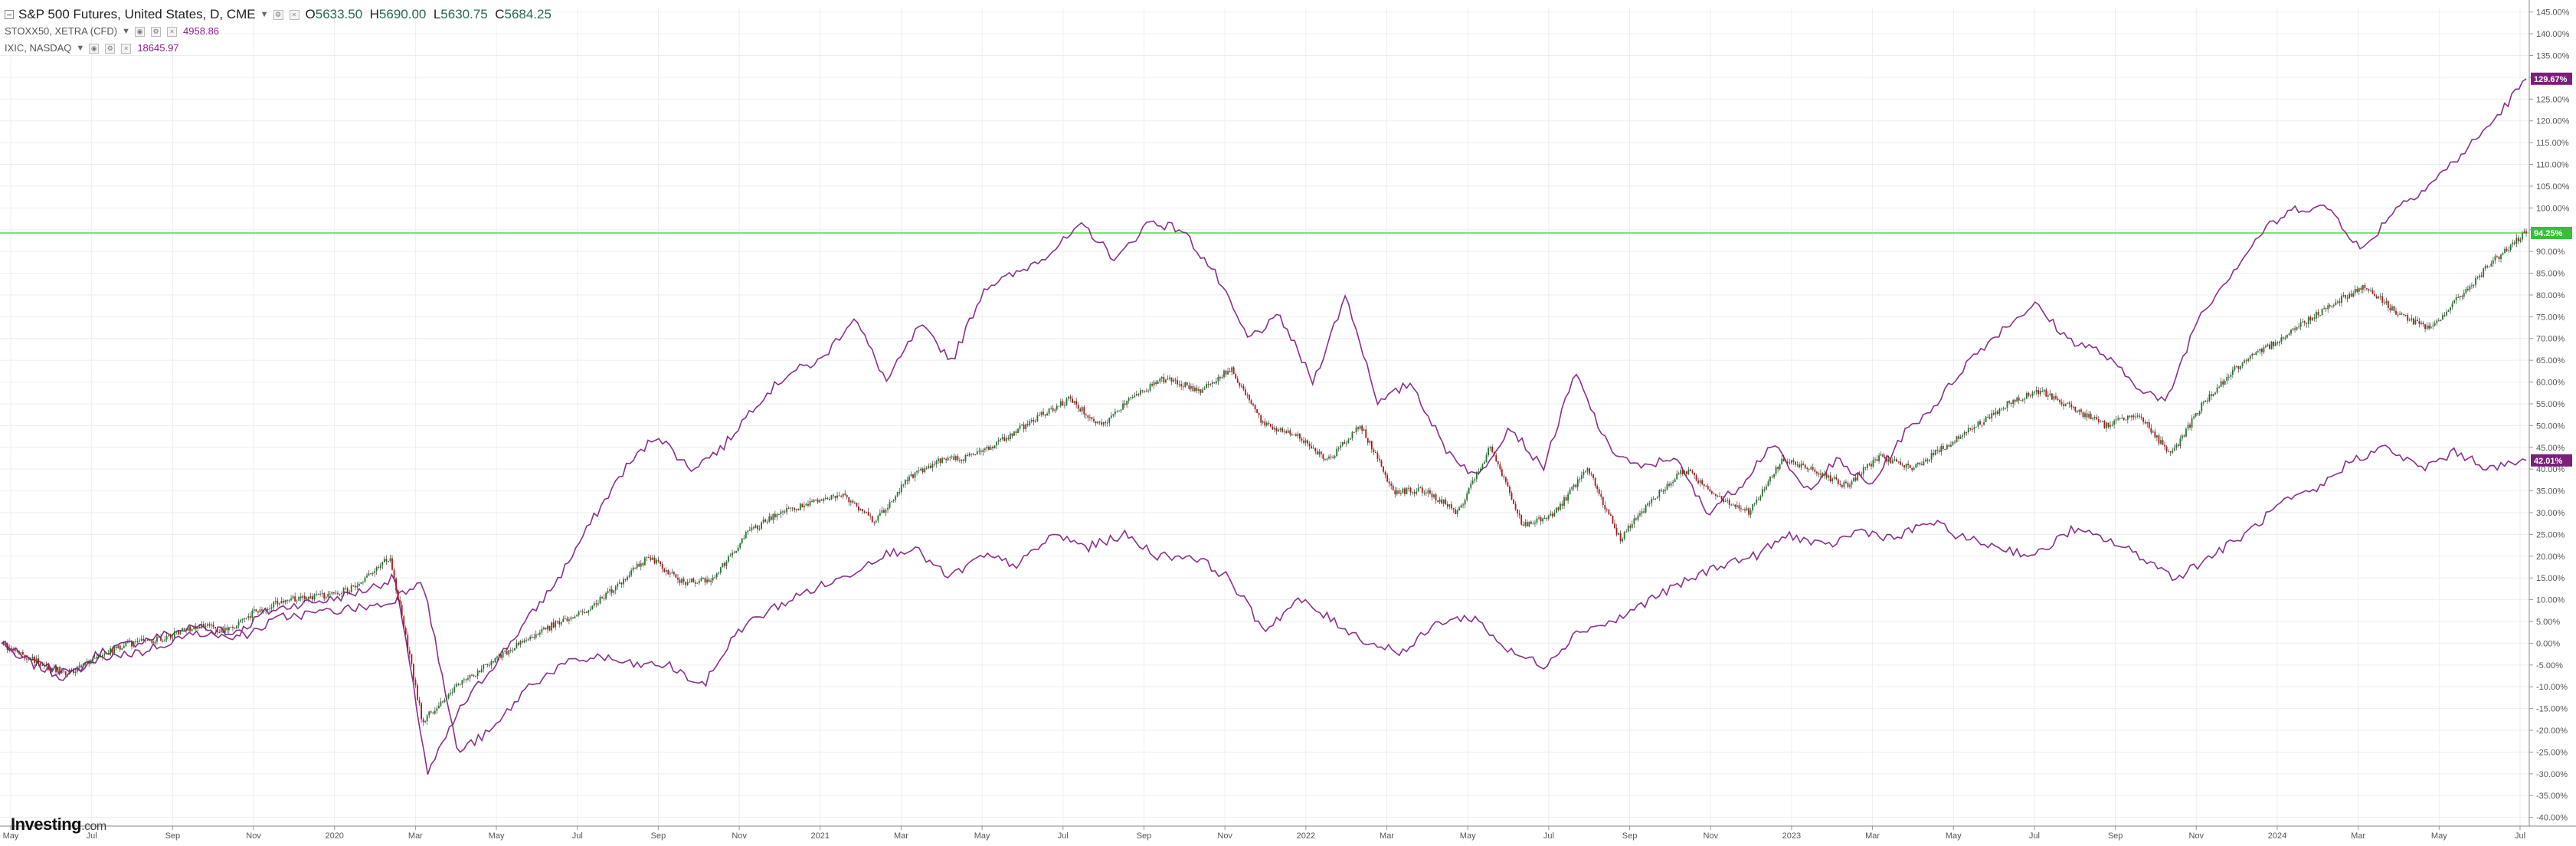  Describe the element at coordinates (334, 836) in the screenshot. I see `x-tick-label: 2020` at that location.